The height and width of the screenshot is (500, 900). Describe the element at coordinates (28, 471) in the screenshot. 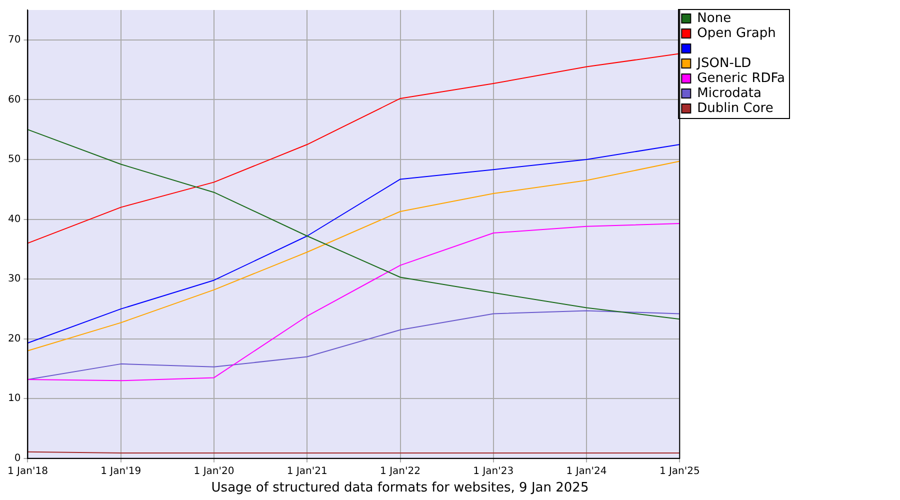

I see `x-tick-label: 1 Jan'18` at that location.